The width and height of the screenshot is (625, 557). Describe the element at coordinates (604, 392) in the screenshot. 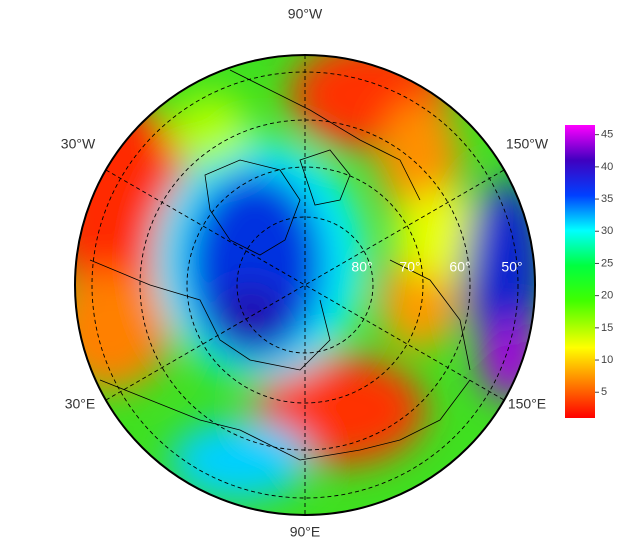

I see `colorbar-tick-label: 5` at that location.